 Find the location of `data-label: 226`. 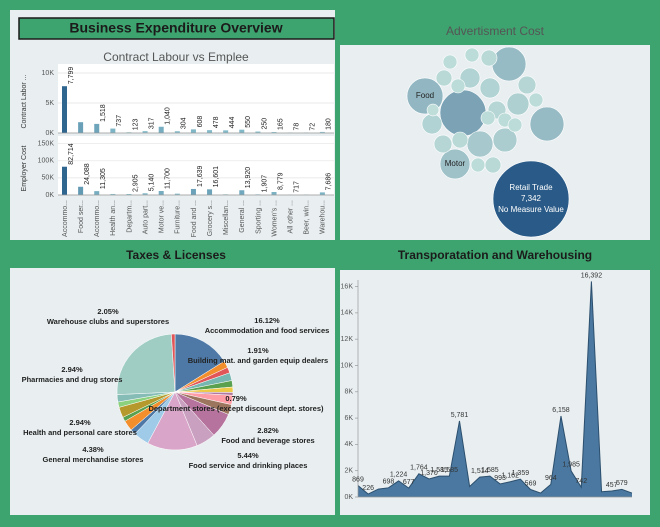

data-label: 226 is located at coordinates (368, 488).